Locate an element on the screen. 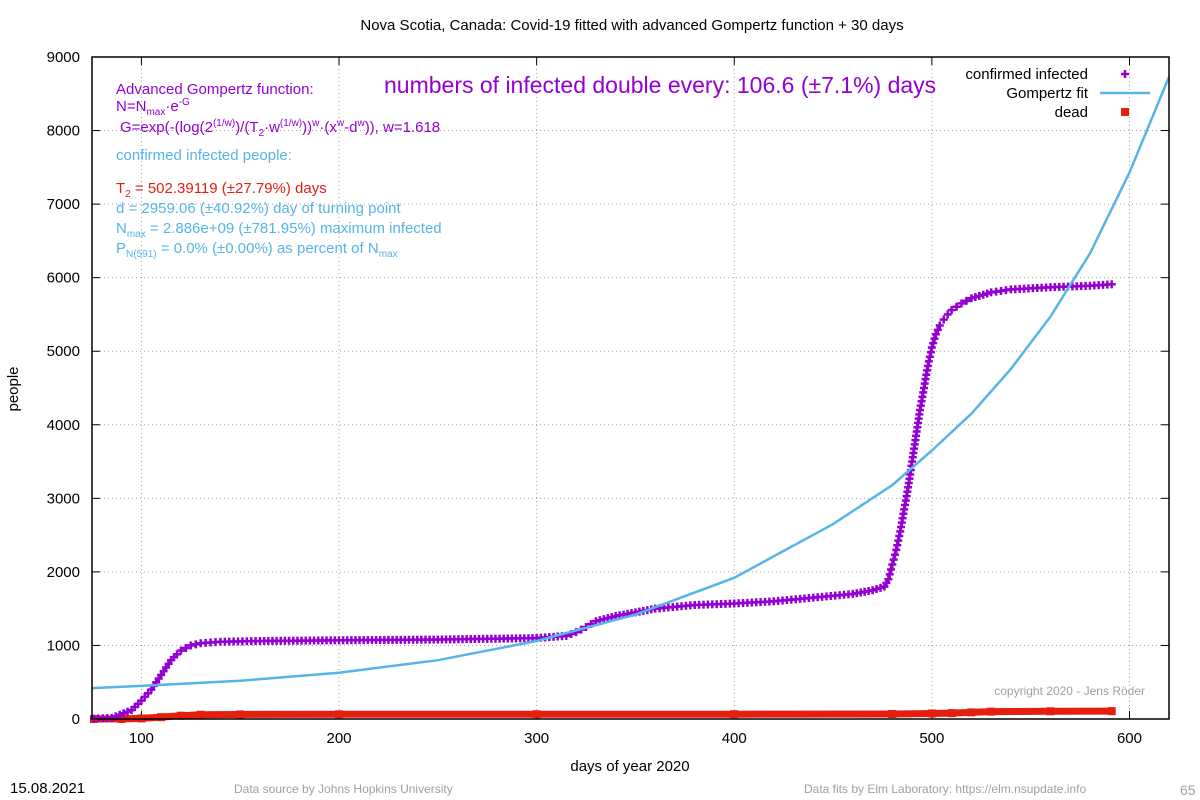  tick-label-y: 1000 is located at coordinates (63, 645).